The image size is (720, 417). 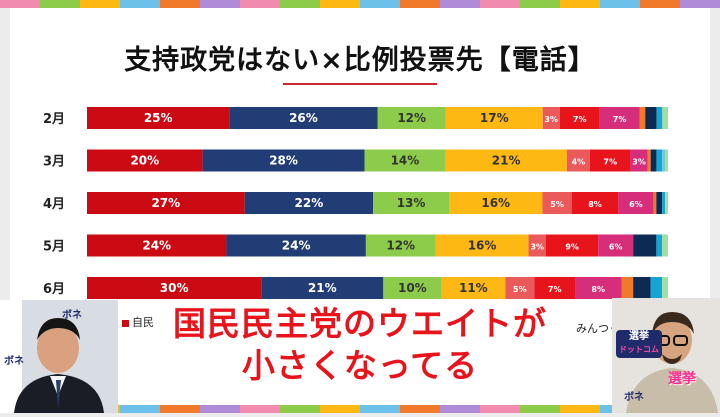 I want to click on data-label: 22%, so click(x=309, y=203).